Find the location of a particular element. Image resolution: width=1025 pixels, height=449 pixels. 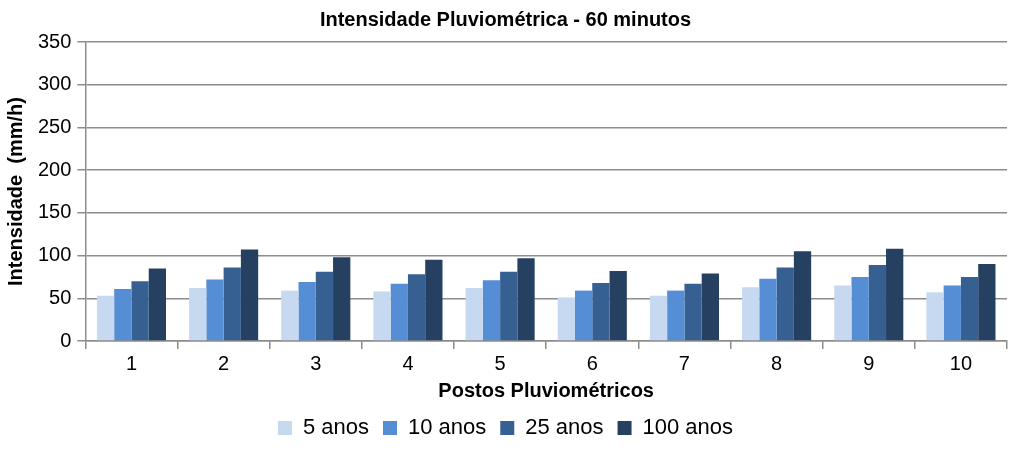

x-tick-label: 4 is located at coordinates (408, 362).